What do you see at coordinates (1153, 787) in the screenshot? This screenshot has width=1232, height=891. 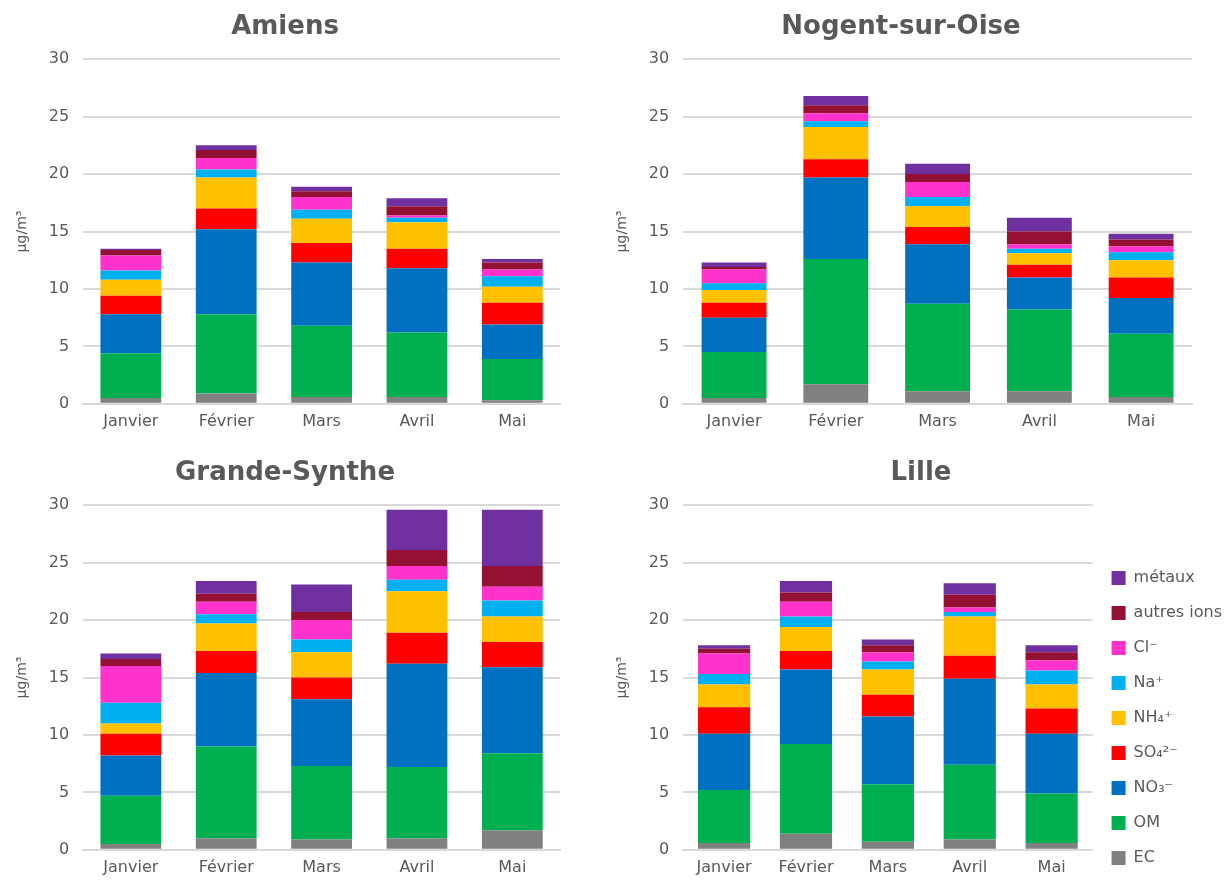 I see `legend-label: NO₃⁻` at bounding box center [1153, 787].